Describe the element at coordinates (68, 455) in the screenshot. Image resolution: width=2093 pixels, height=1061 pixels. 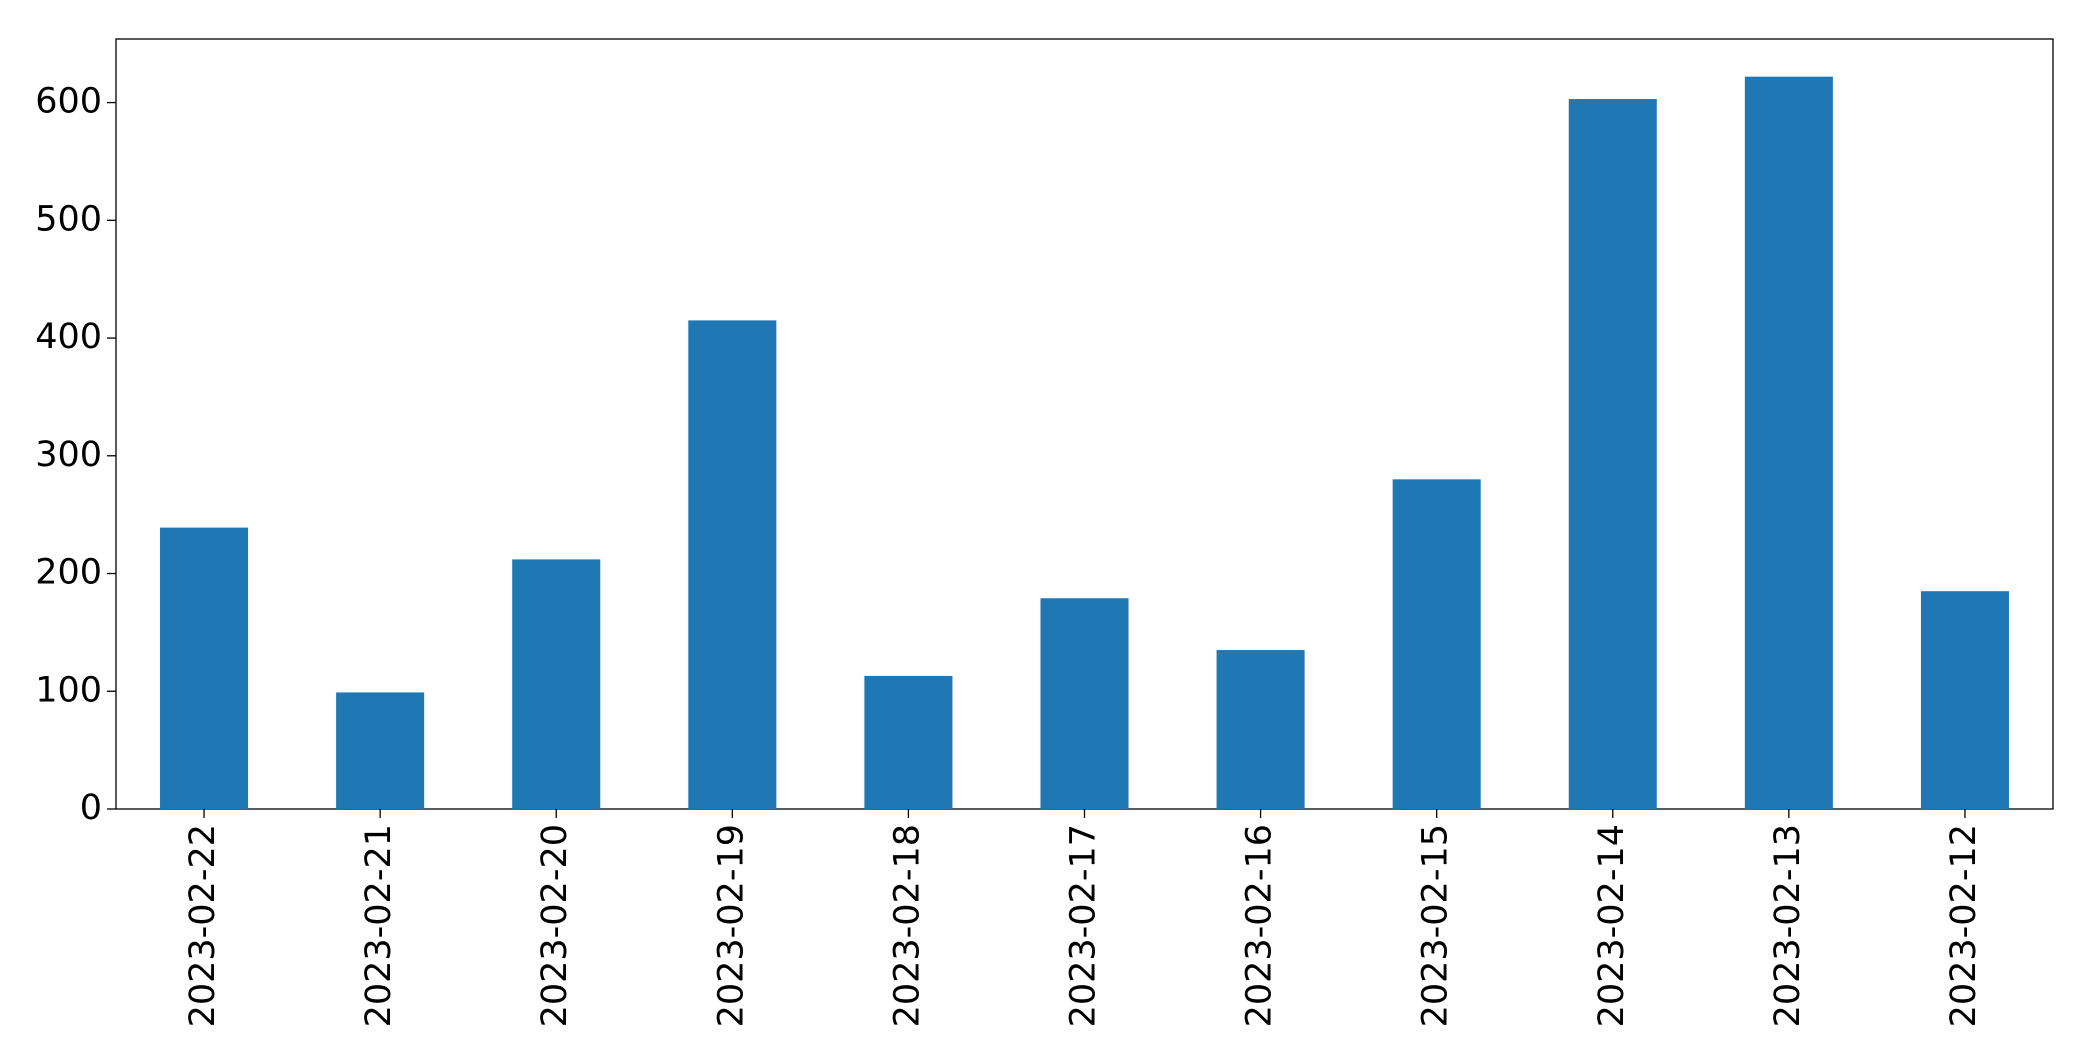
I see `y-tick-label: 300` at that location.